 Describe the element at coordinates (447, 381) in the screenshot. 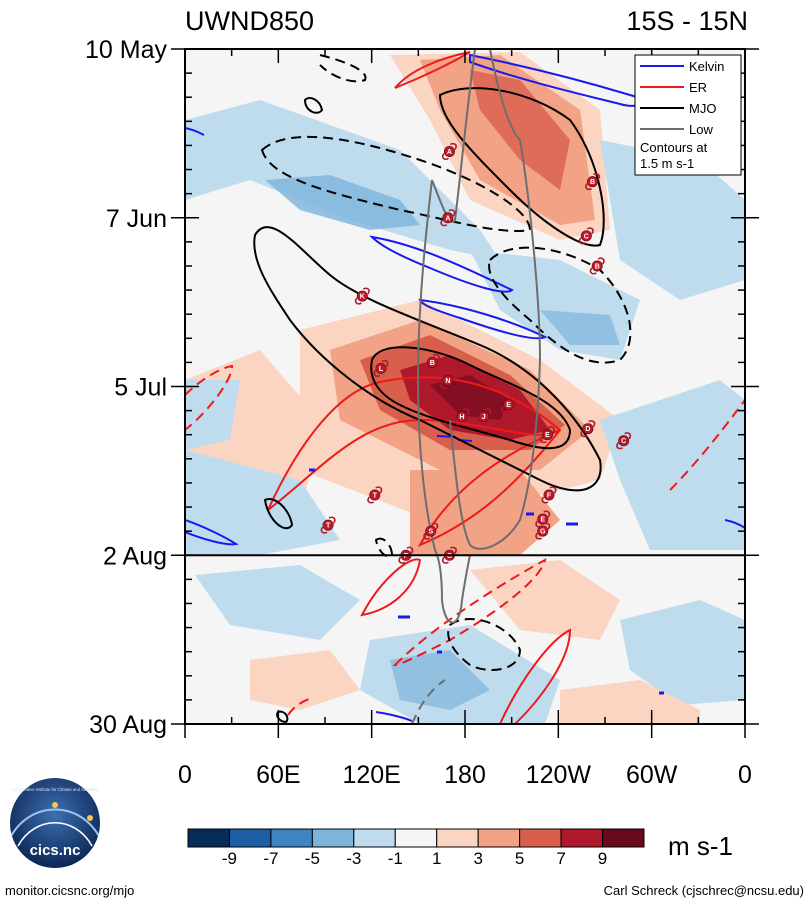

I see `storm-letter: N` at that location.